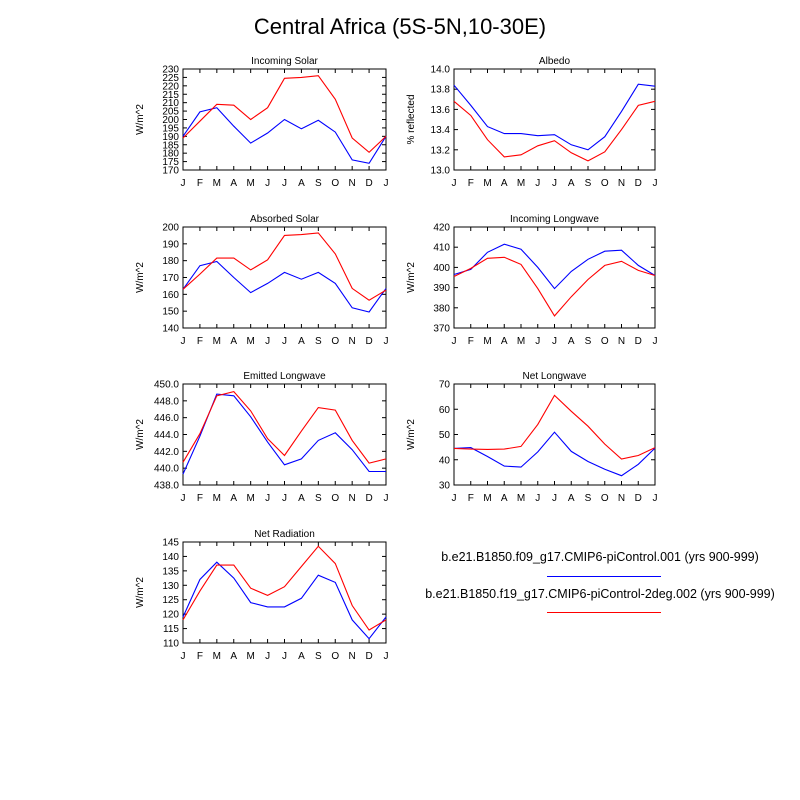 This screenshot has height=800, width=800. What do you see at coordinates (588, 183) in the screenshot?
I see `x-tick-label: S` at bounding box center [588, 183].